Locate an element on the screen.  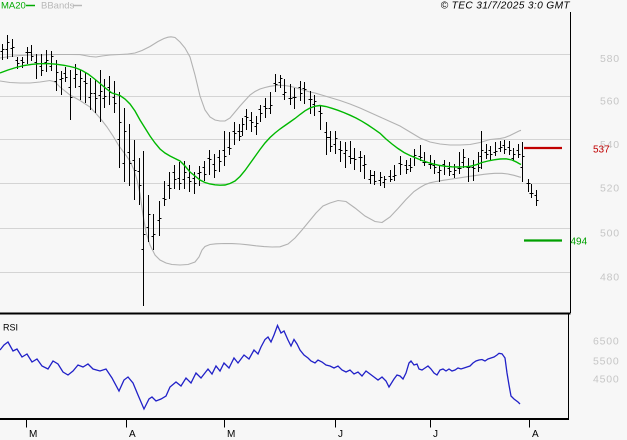
svg-text: 500 is located at coordinates (610, 234).